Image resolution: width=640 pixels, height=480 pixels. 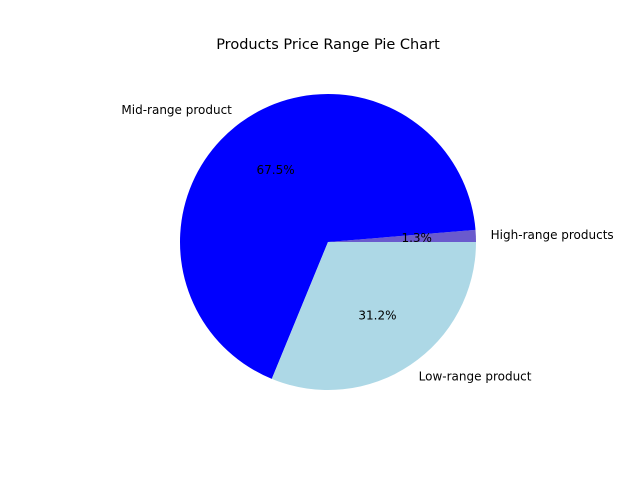 I want to click on pie-slice-low-range-product, so click(x=373, y=316).